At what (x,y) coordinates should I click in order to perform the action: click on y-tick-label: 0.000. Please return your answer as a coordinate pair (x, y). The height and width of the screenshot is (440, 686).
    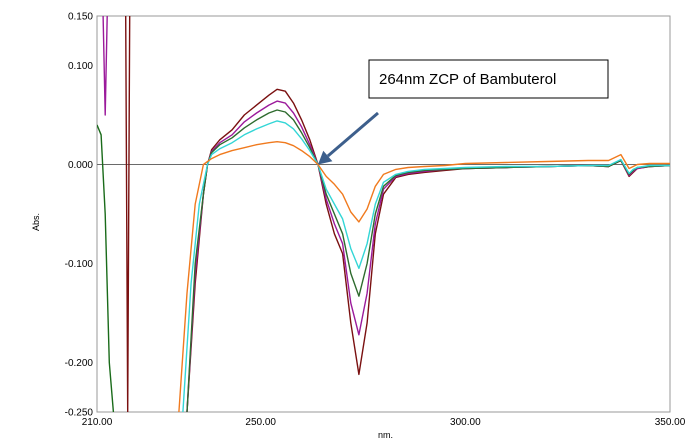
    Looking at the image, I should click on (80, 165).